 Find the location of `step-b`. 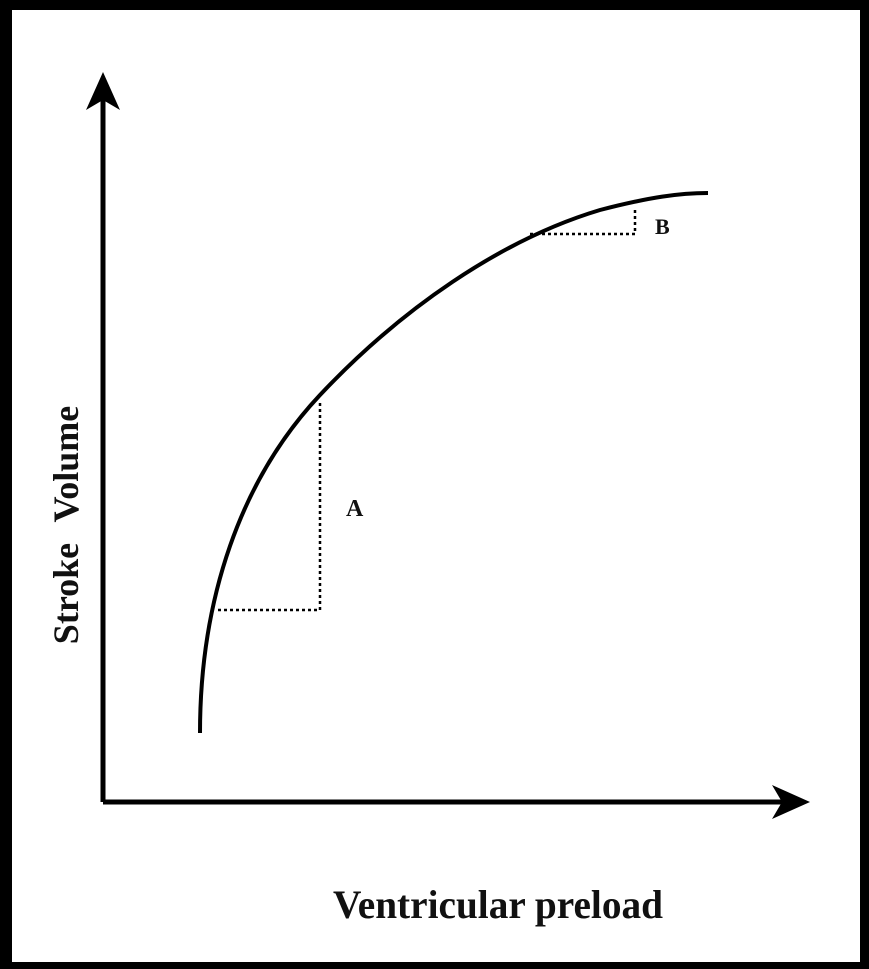

step-b is located at coordinates (583, 222).